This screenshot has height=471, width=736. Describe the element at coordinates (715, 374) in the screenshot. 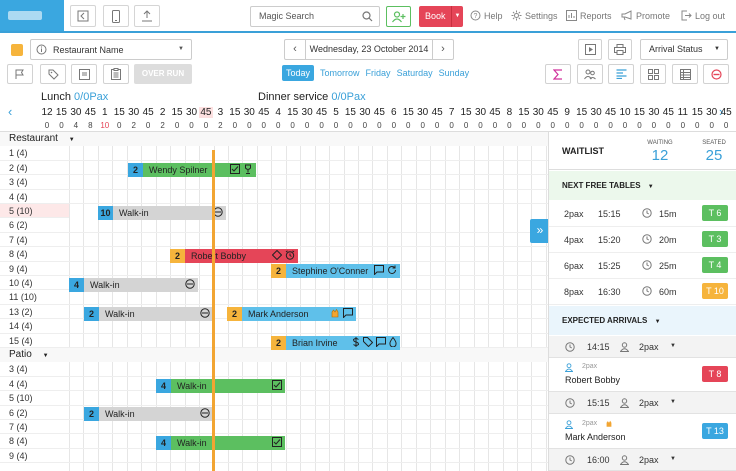

I see `table-badge: T 8` at that location.